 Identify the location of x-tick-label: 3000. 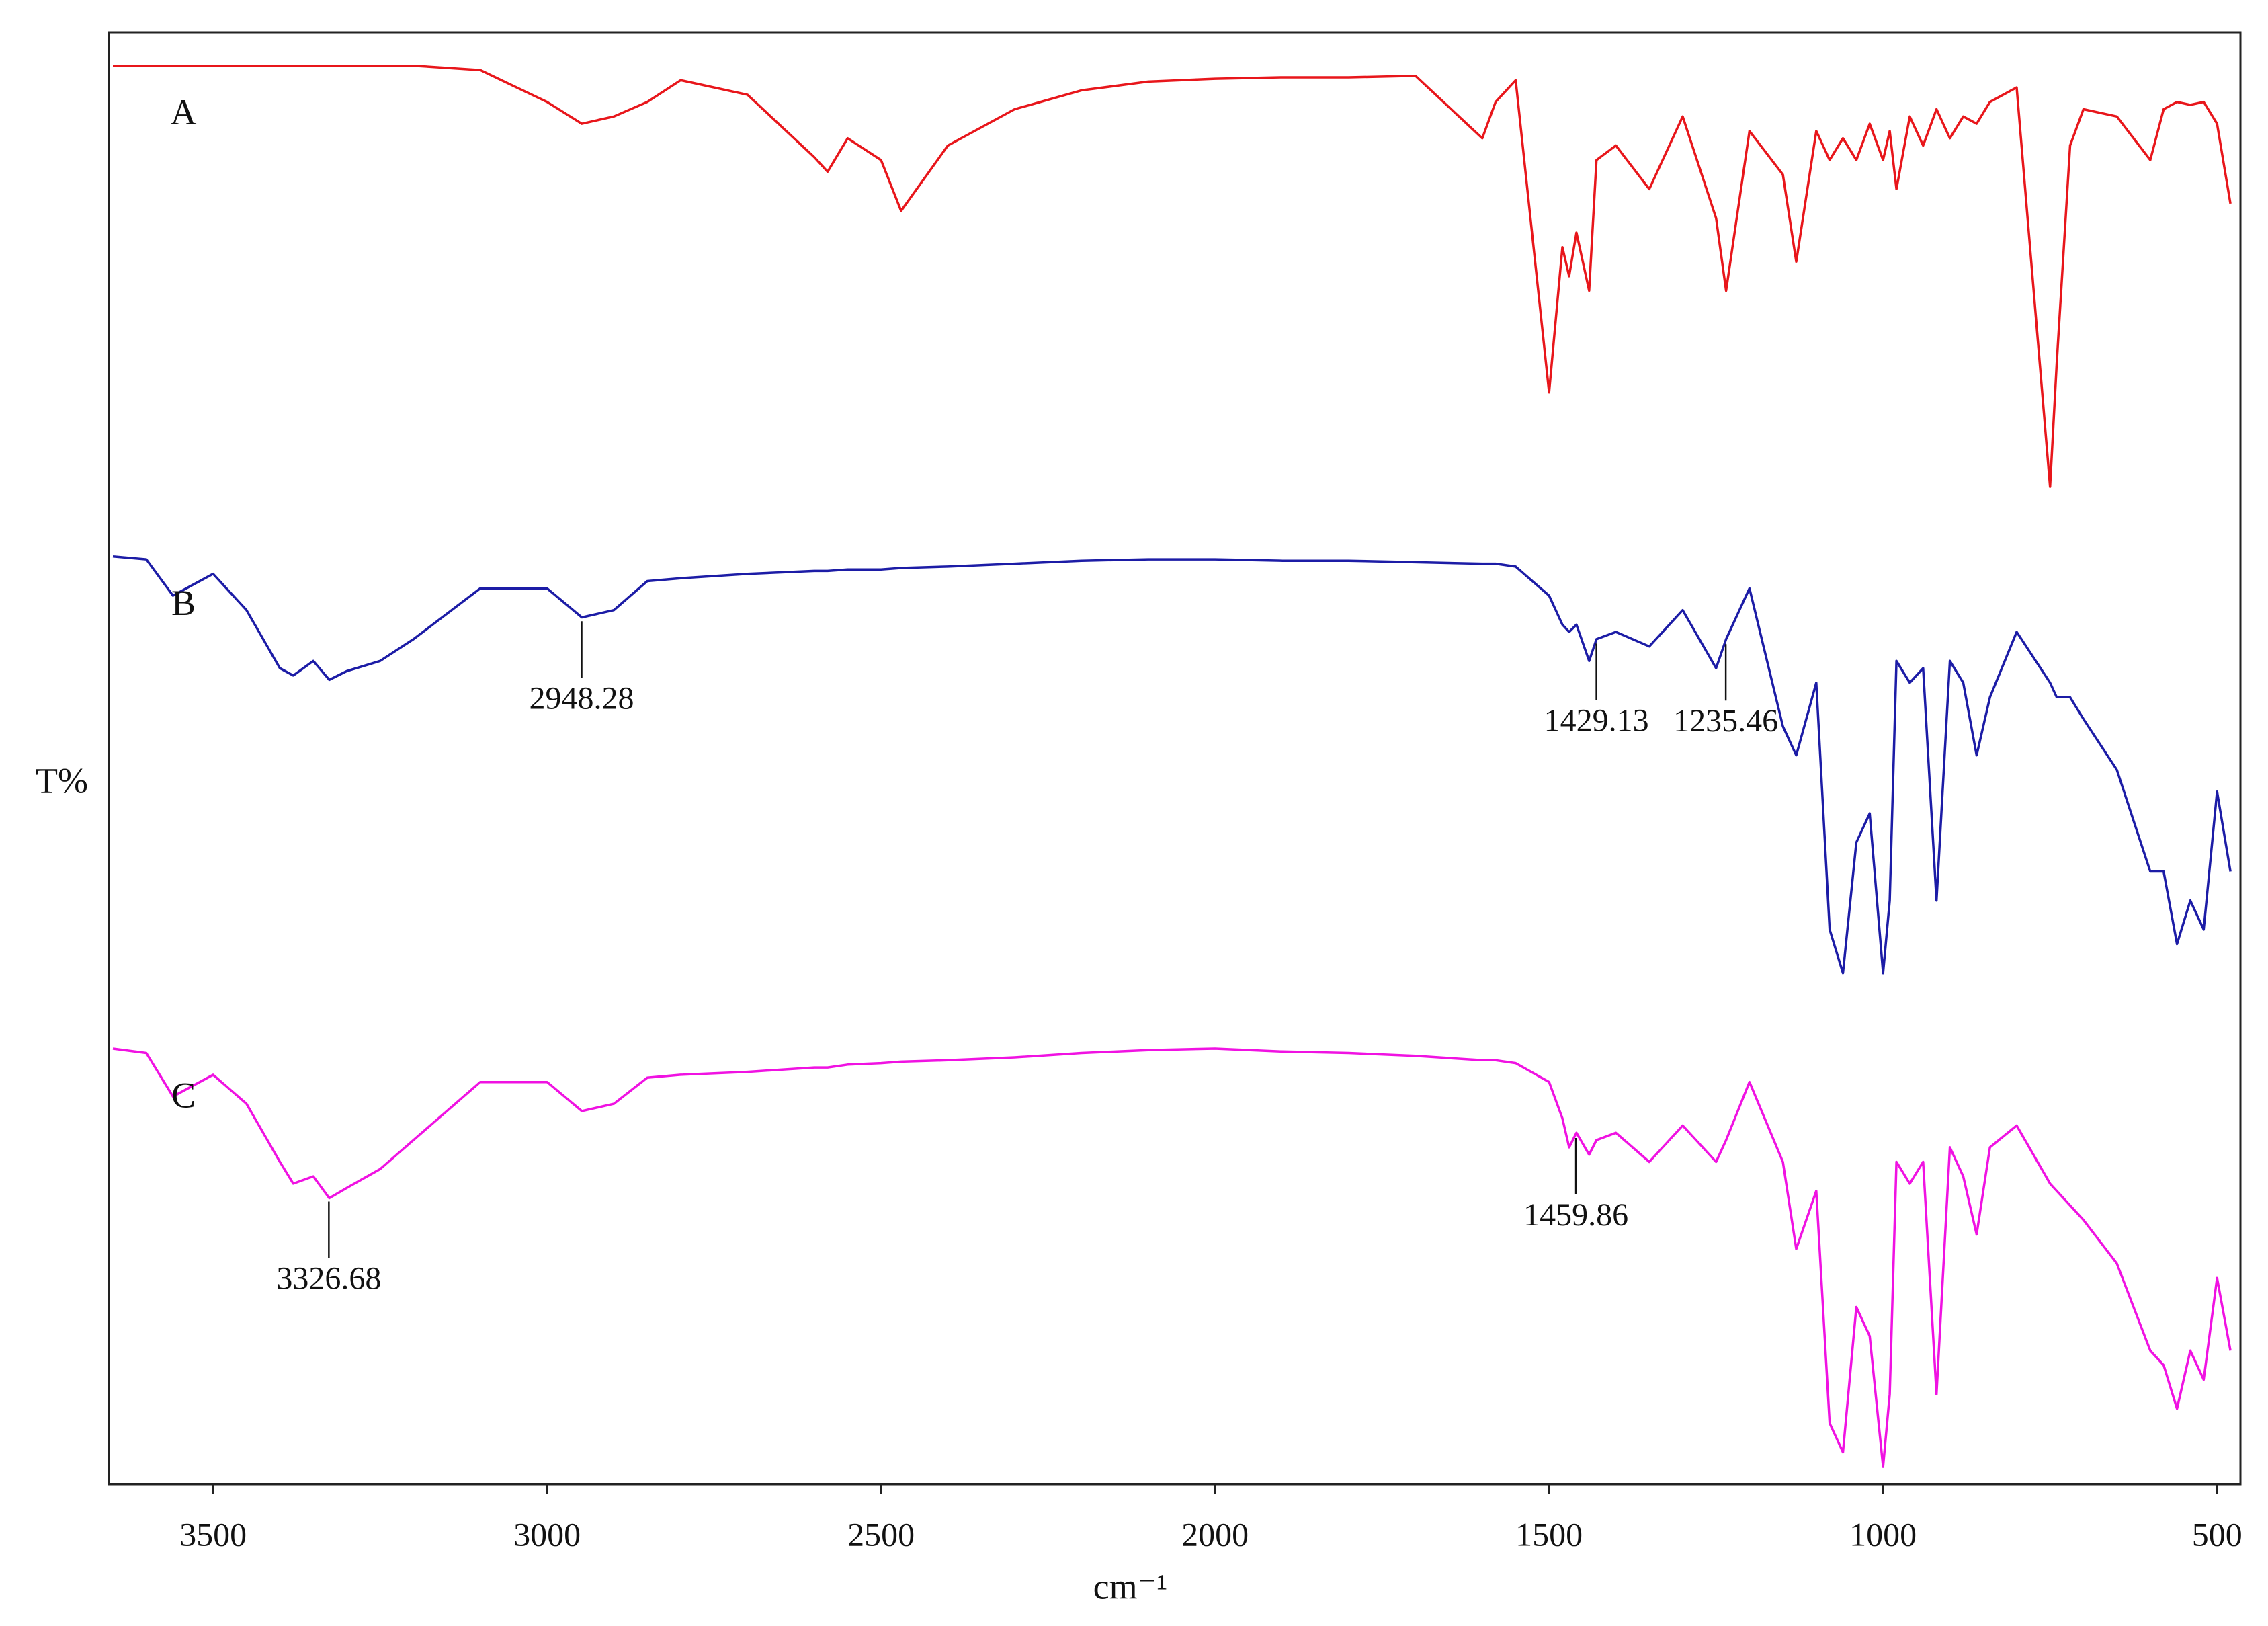
(547, 1534).